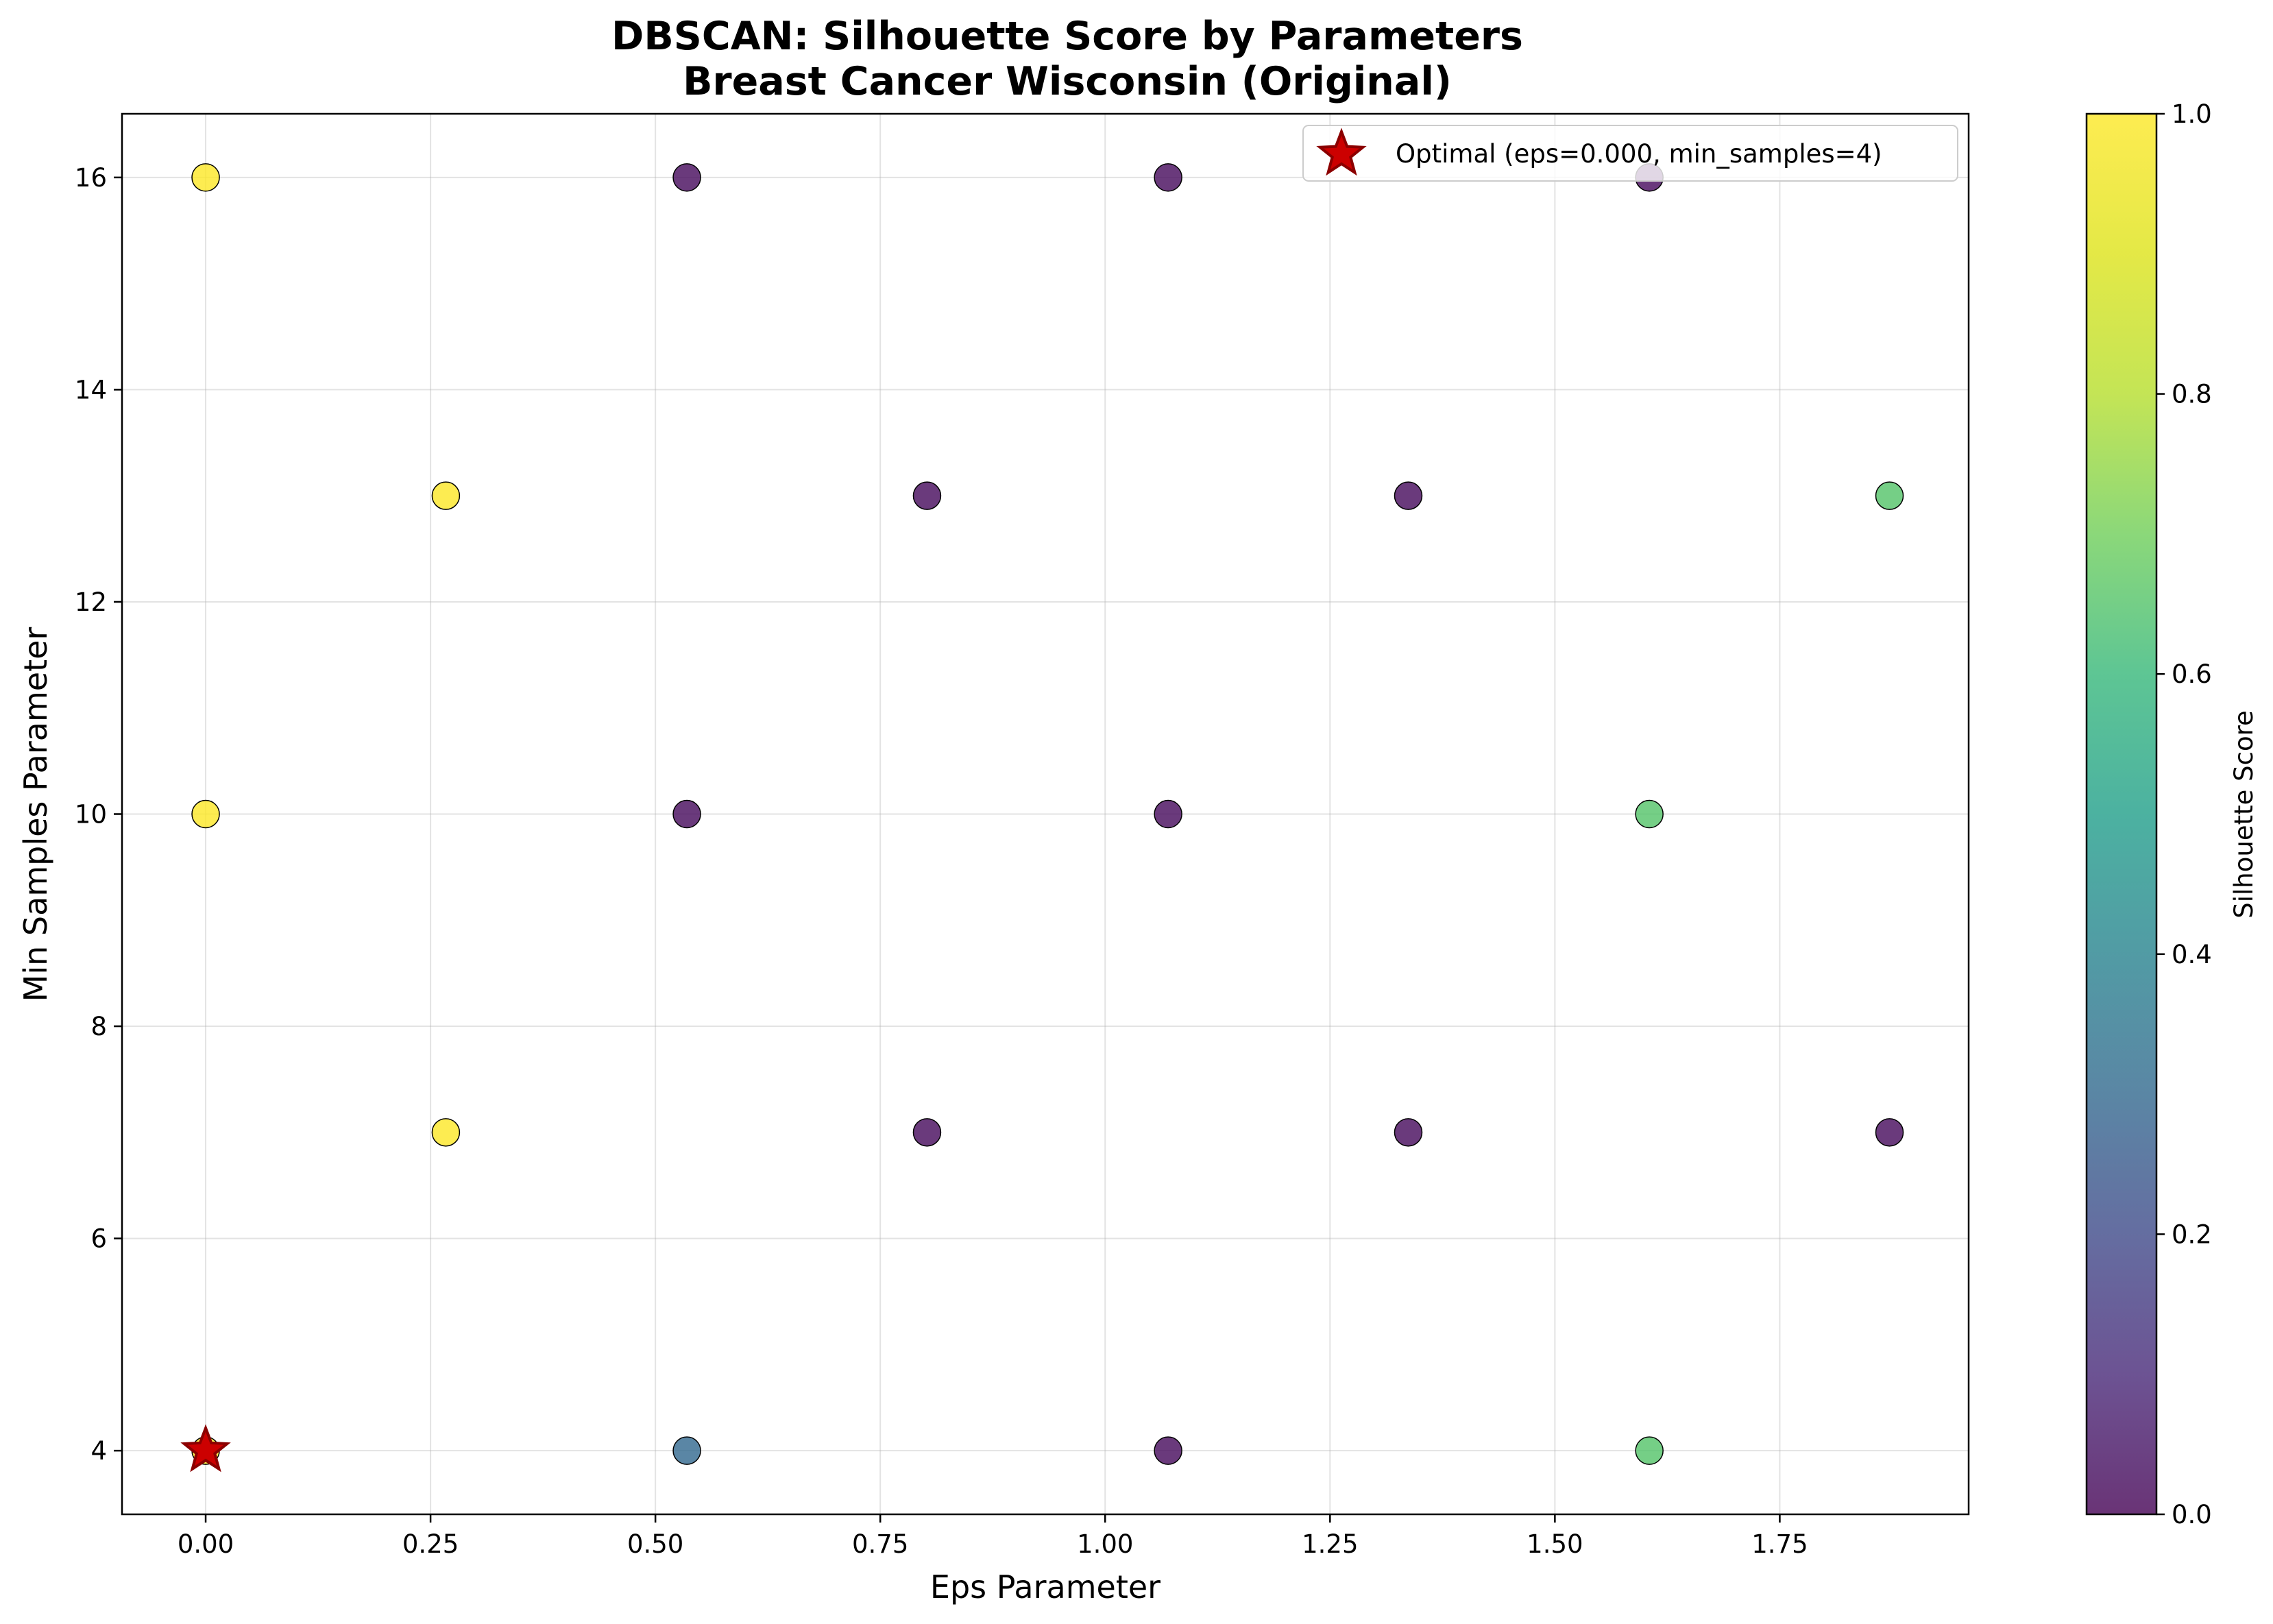 This screenshot has height=1624, width=2273. Describe the element at coordinates (91, 814) in the screenshot. I see `y-tick-label: 10` at that location.